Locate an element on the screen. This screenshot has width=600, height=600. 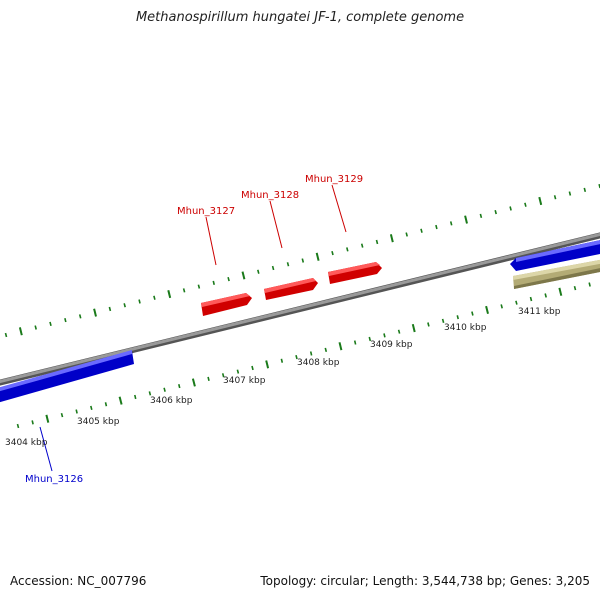
accession-text: Accession: NC_007796 is located at coordinates (78, 581).